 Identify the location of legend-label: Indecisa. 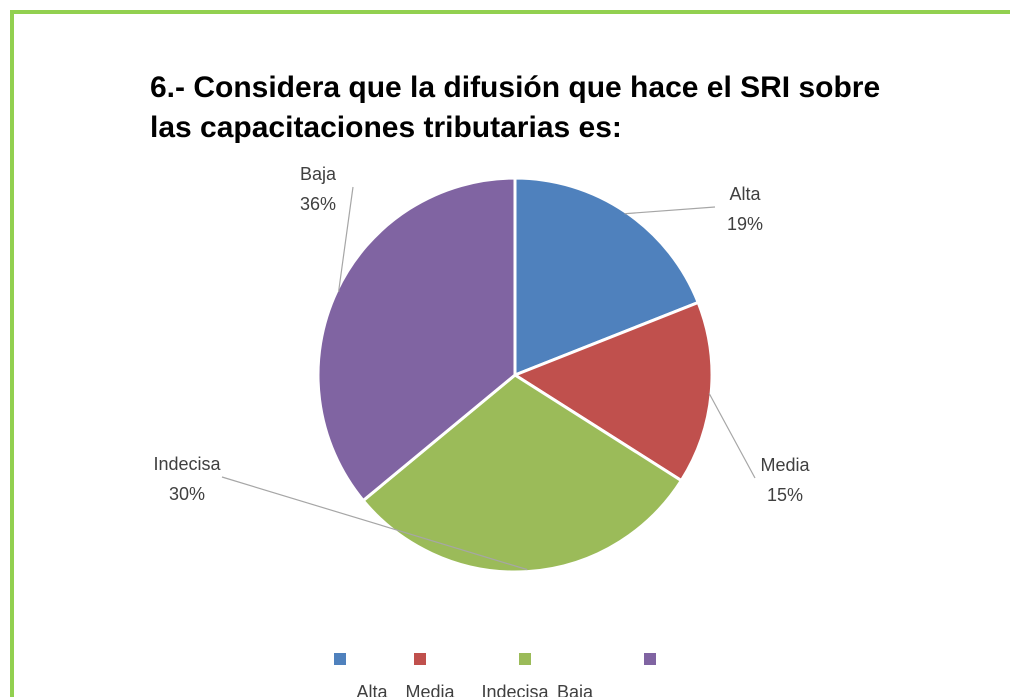
(515, 689).